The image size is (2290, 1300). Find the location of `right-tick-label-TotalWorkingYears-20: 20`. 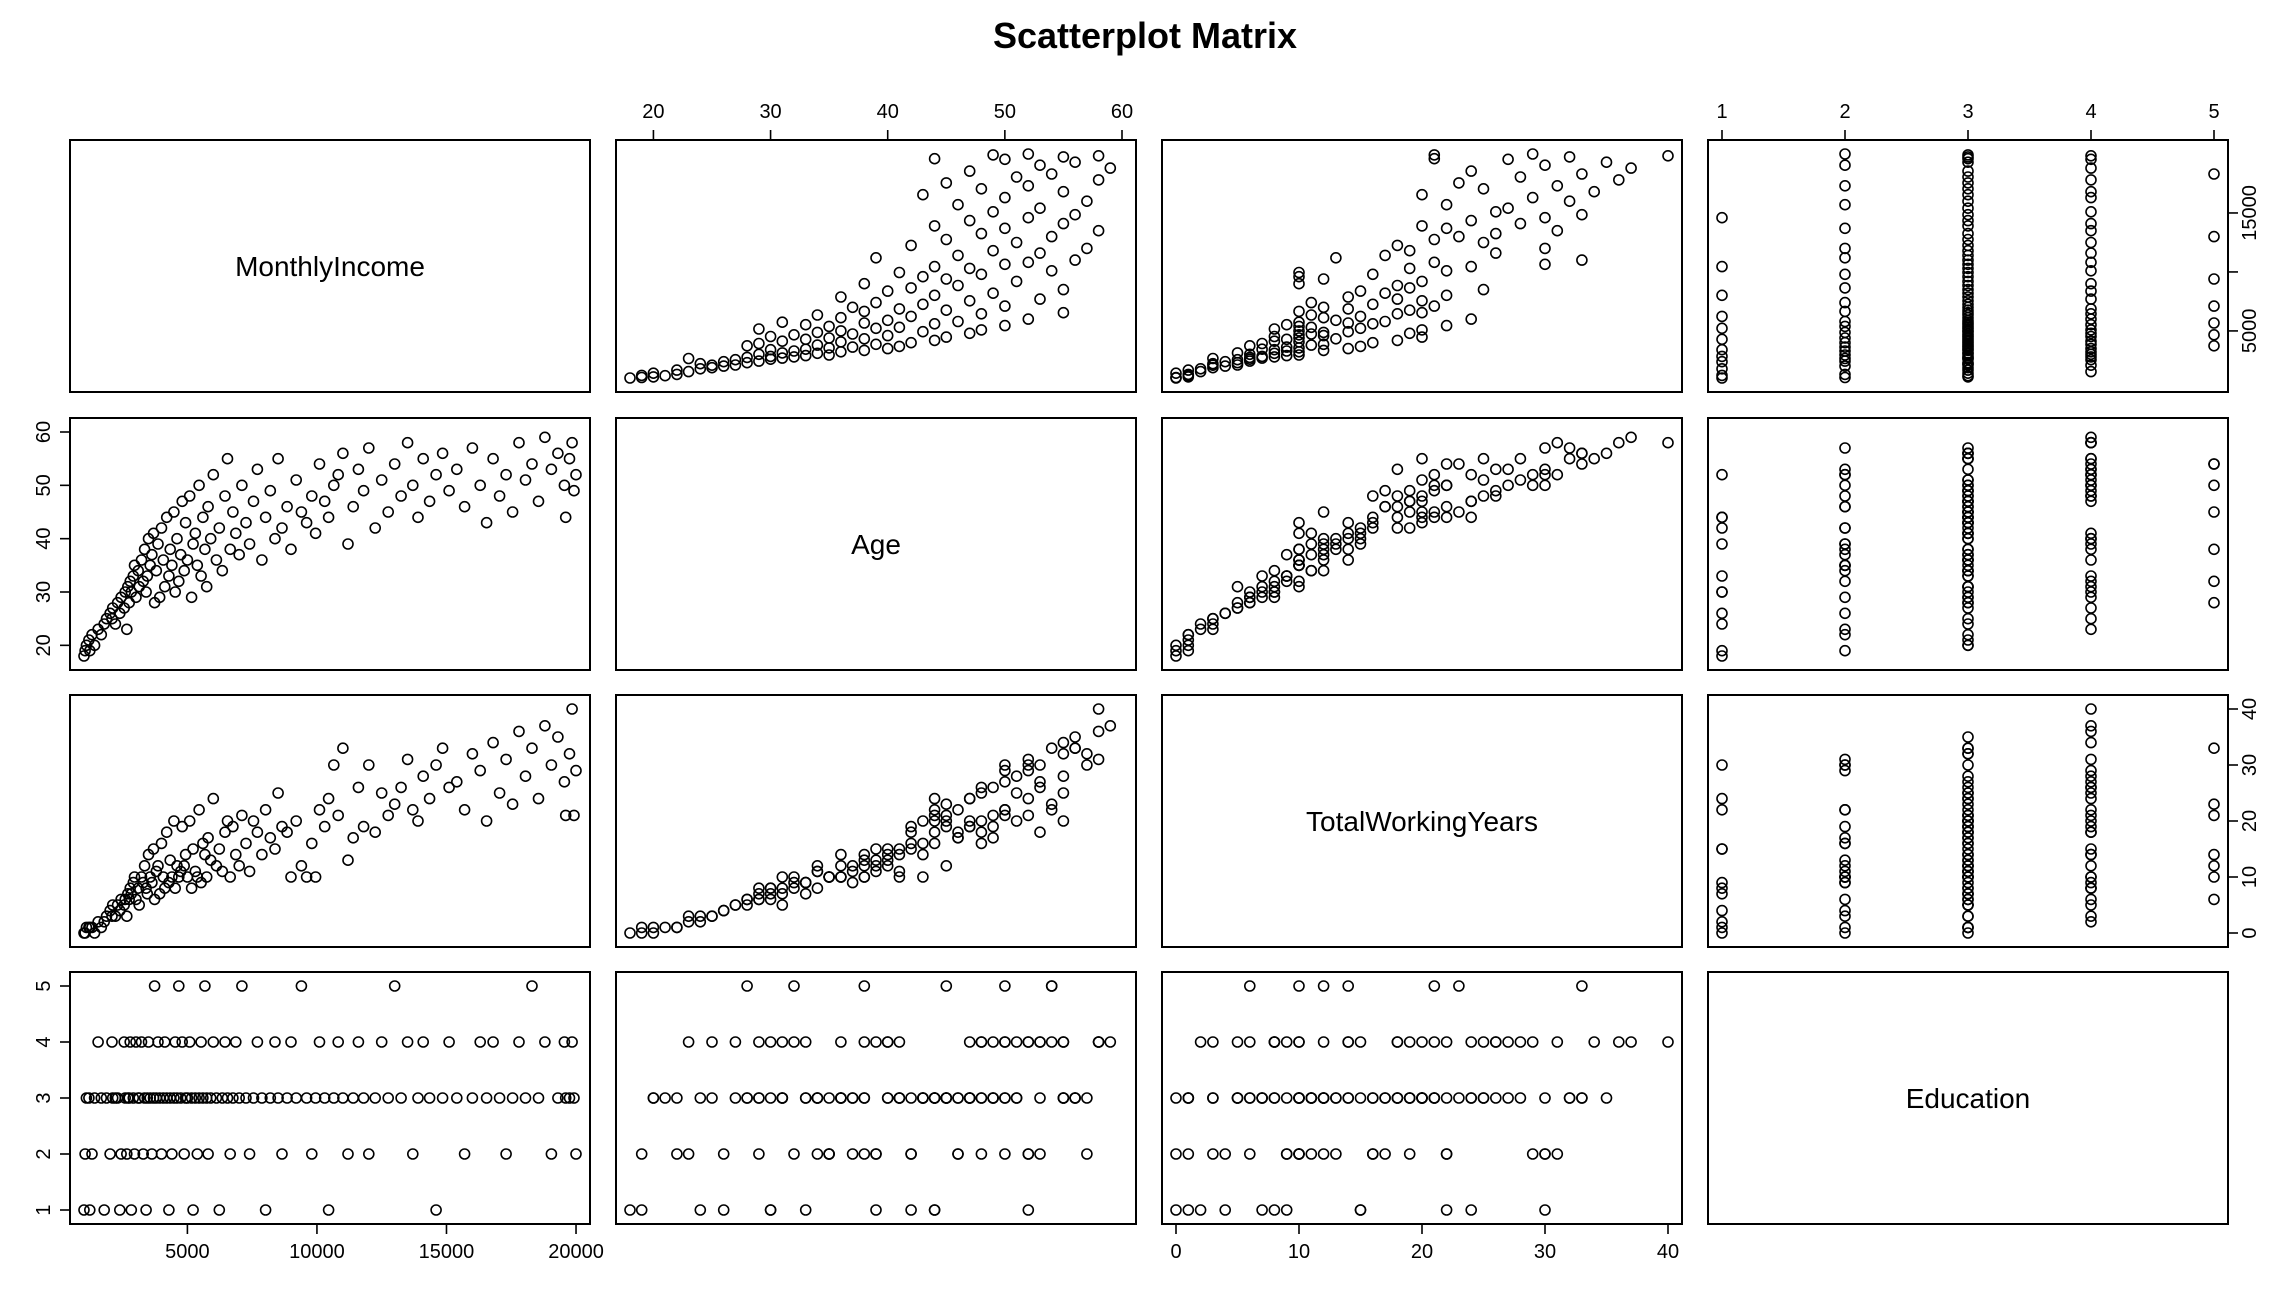

right-tick-label-TotalWorkingYears-20: 20 is located at coordinates (2250, 821).